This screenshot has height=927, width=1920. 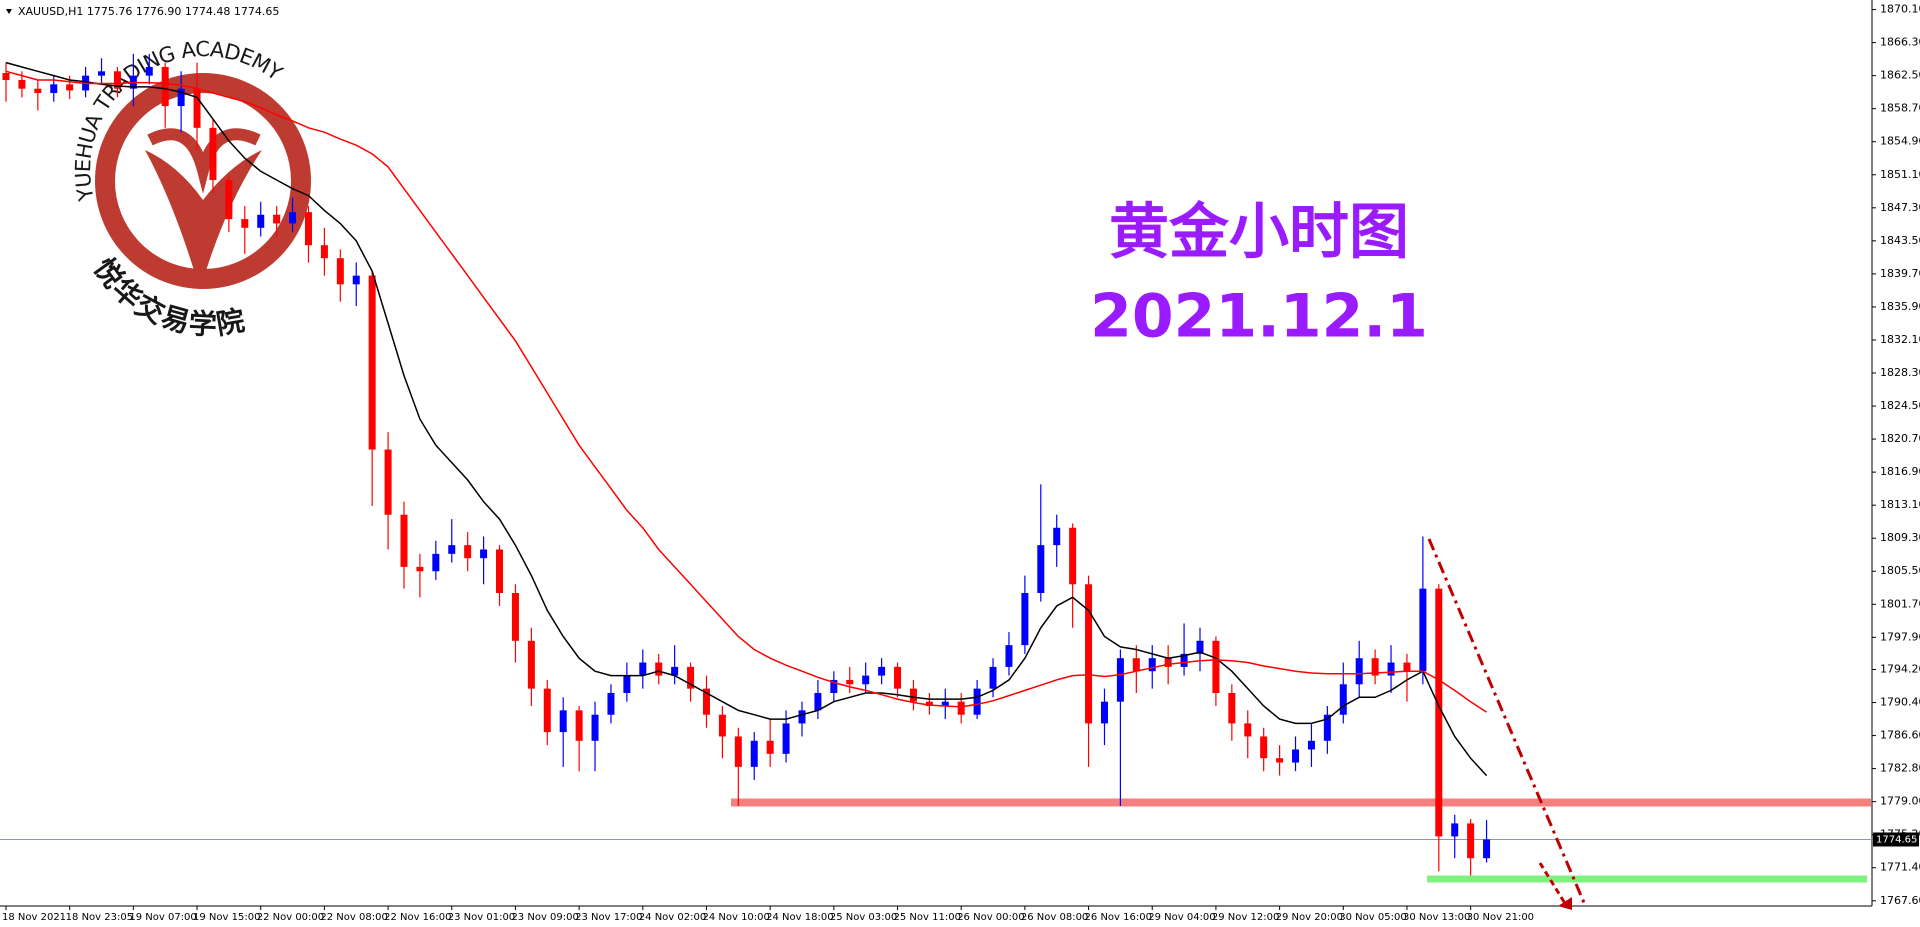 What do you see at coordinates (1896, 839) in the screenshot?
I see `current-price-tag` at bounding box center [1896, 839].